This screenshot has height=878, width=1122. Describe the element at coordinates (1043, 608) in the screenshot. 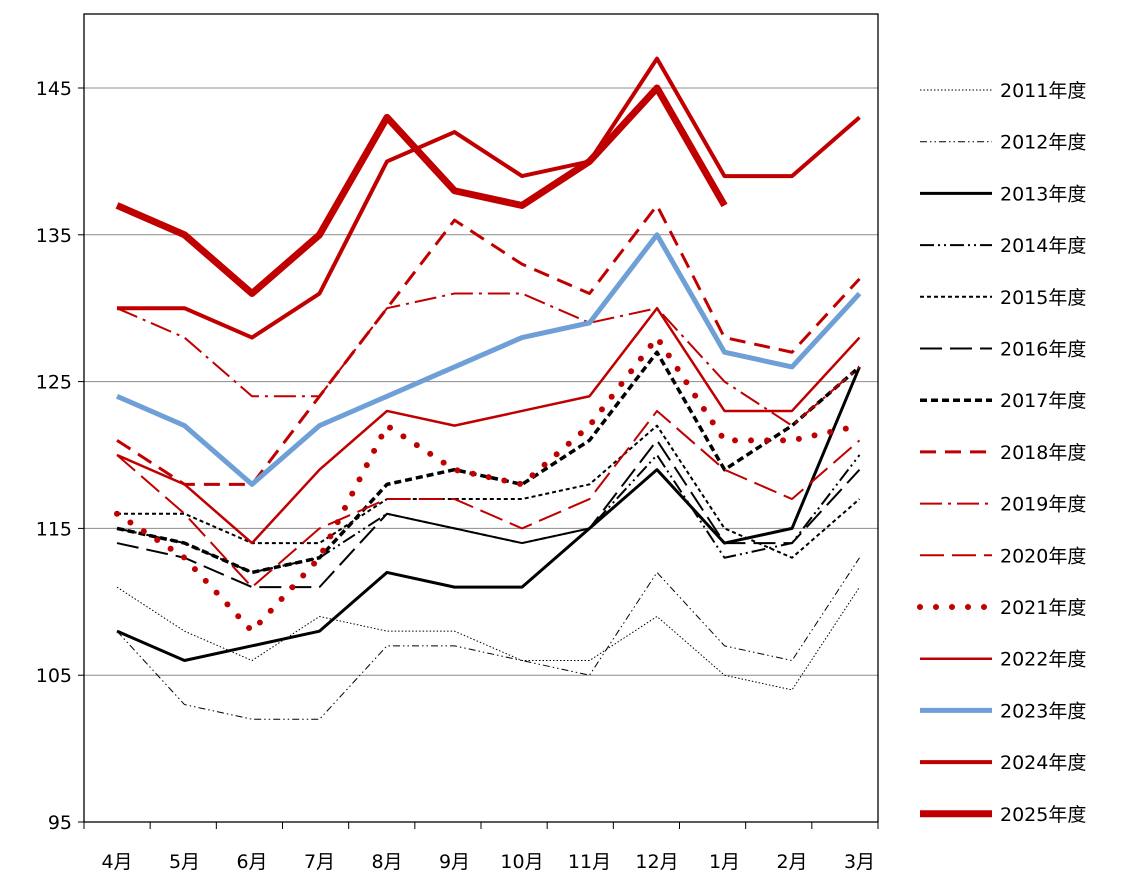

I see `legend-label: 2021年度` at that location.